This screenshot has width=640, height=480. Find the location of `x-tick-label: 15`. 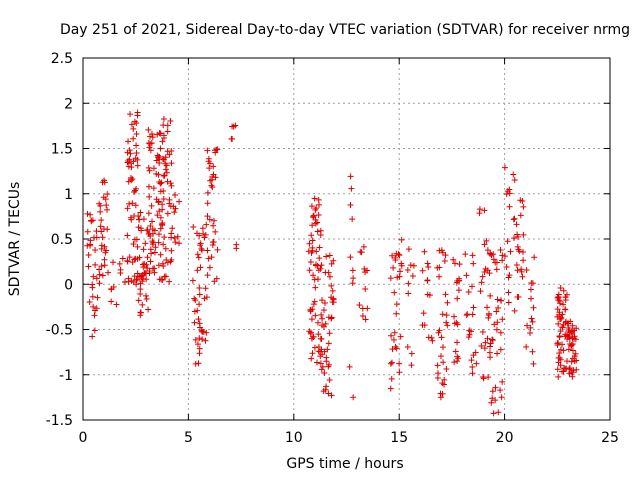

x-tick-label: 15 is located at coordinates (399, 438).